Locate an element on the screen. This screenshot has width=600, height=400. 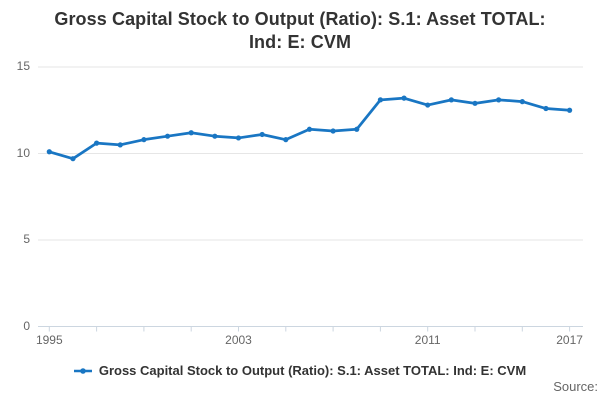
data-point-2001 is located at coordinates (191, 133).